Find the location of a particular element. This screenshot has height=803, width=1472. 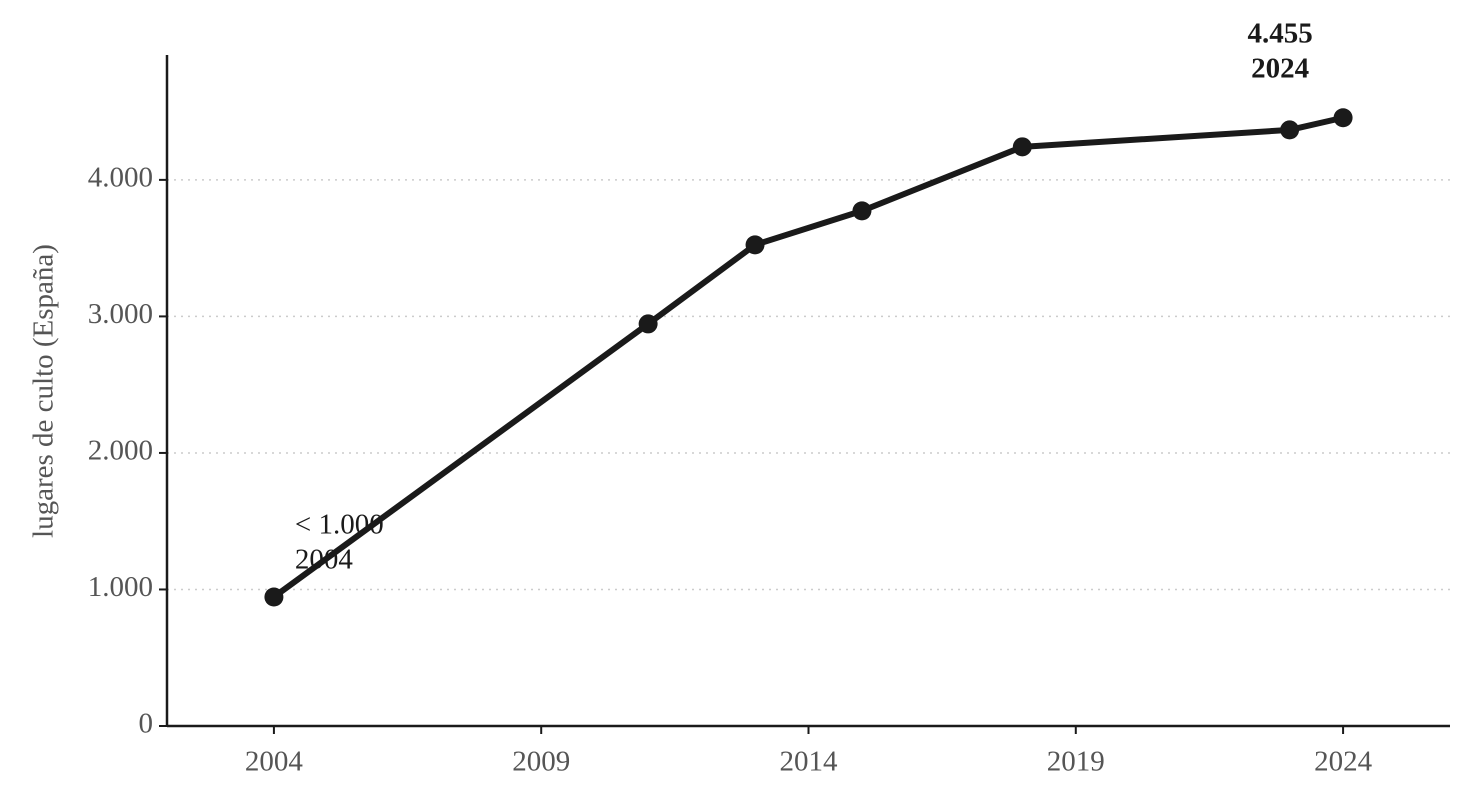

annotation: 4.455 is located at coordinates (1279, 34).